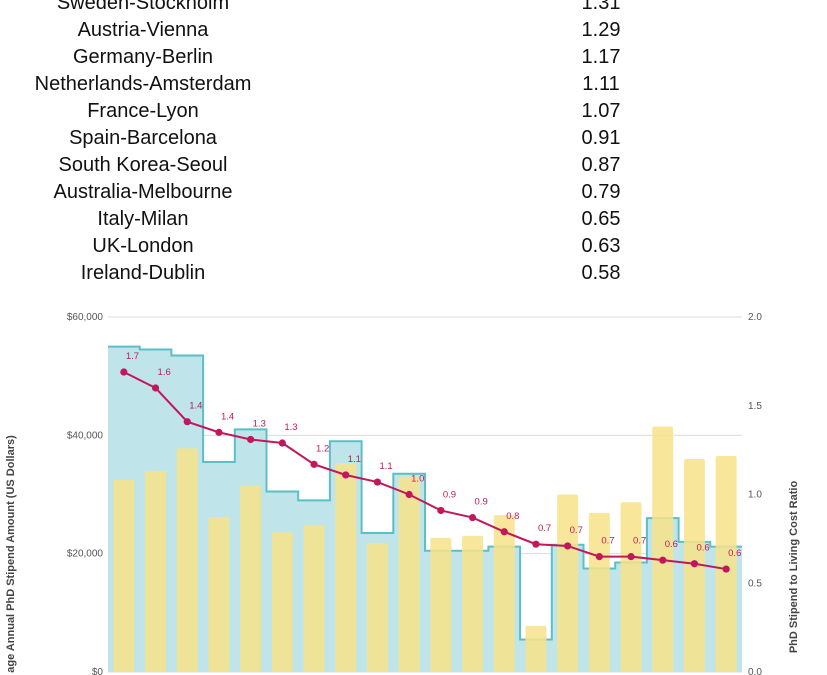  Describe the element at coordinates (601, 57) in the screenshot. I see `ratio-cell: 1.17` at that location.